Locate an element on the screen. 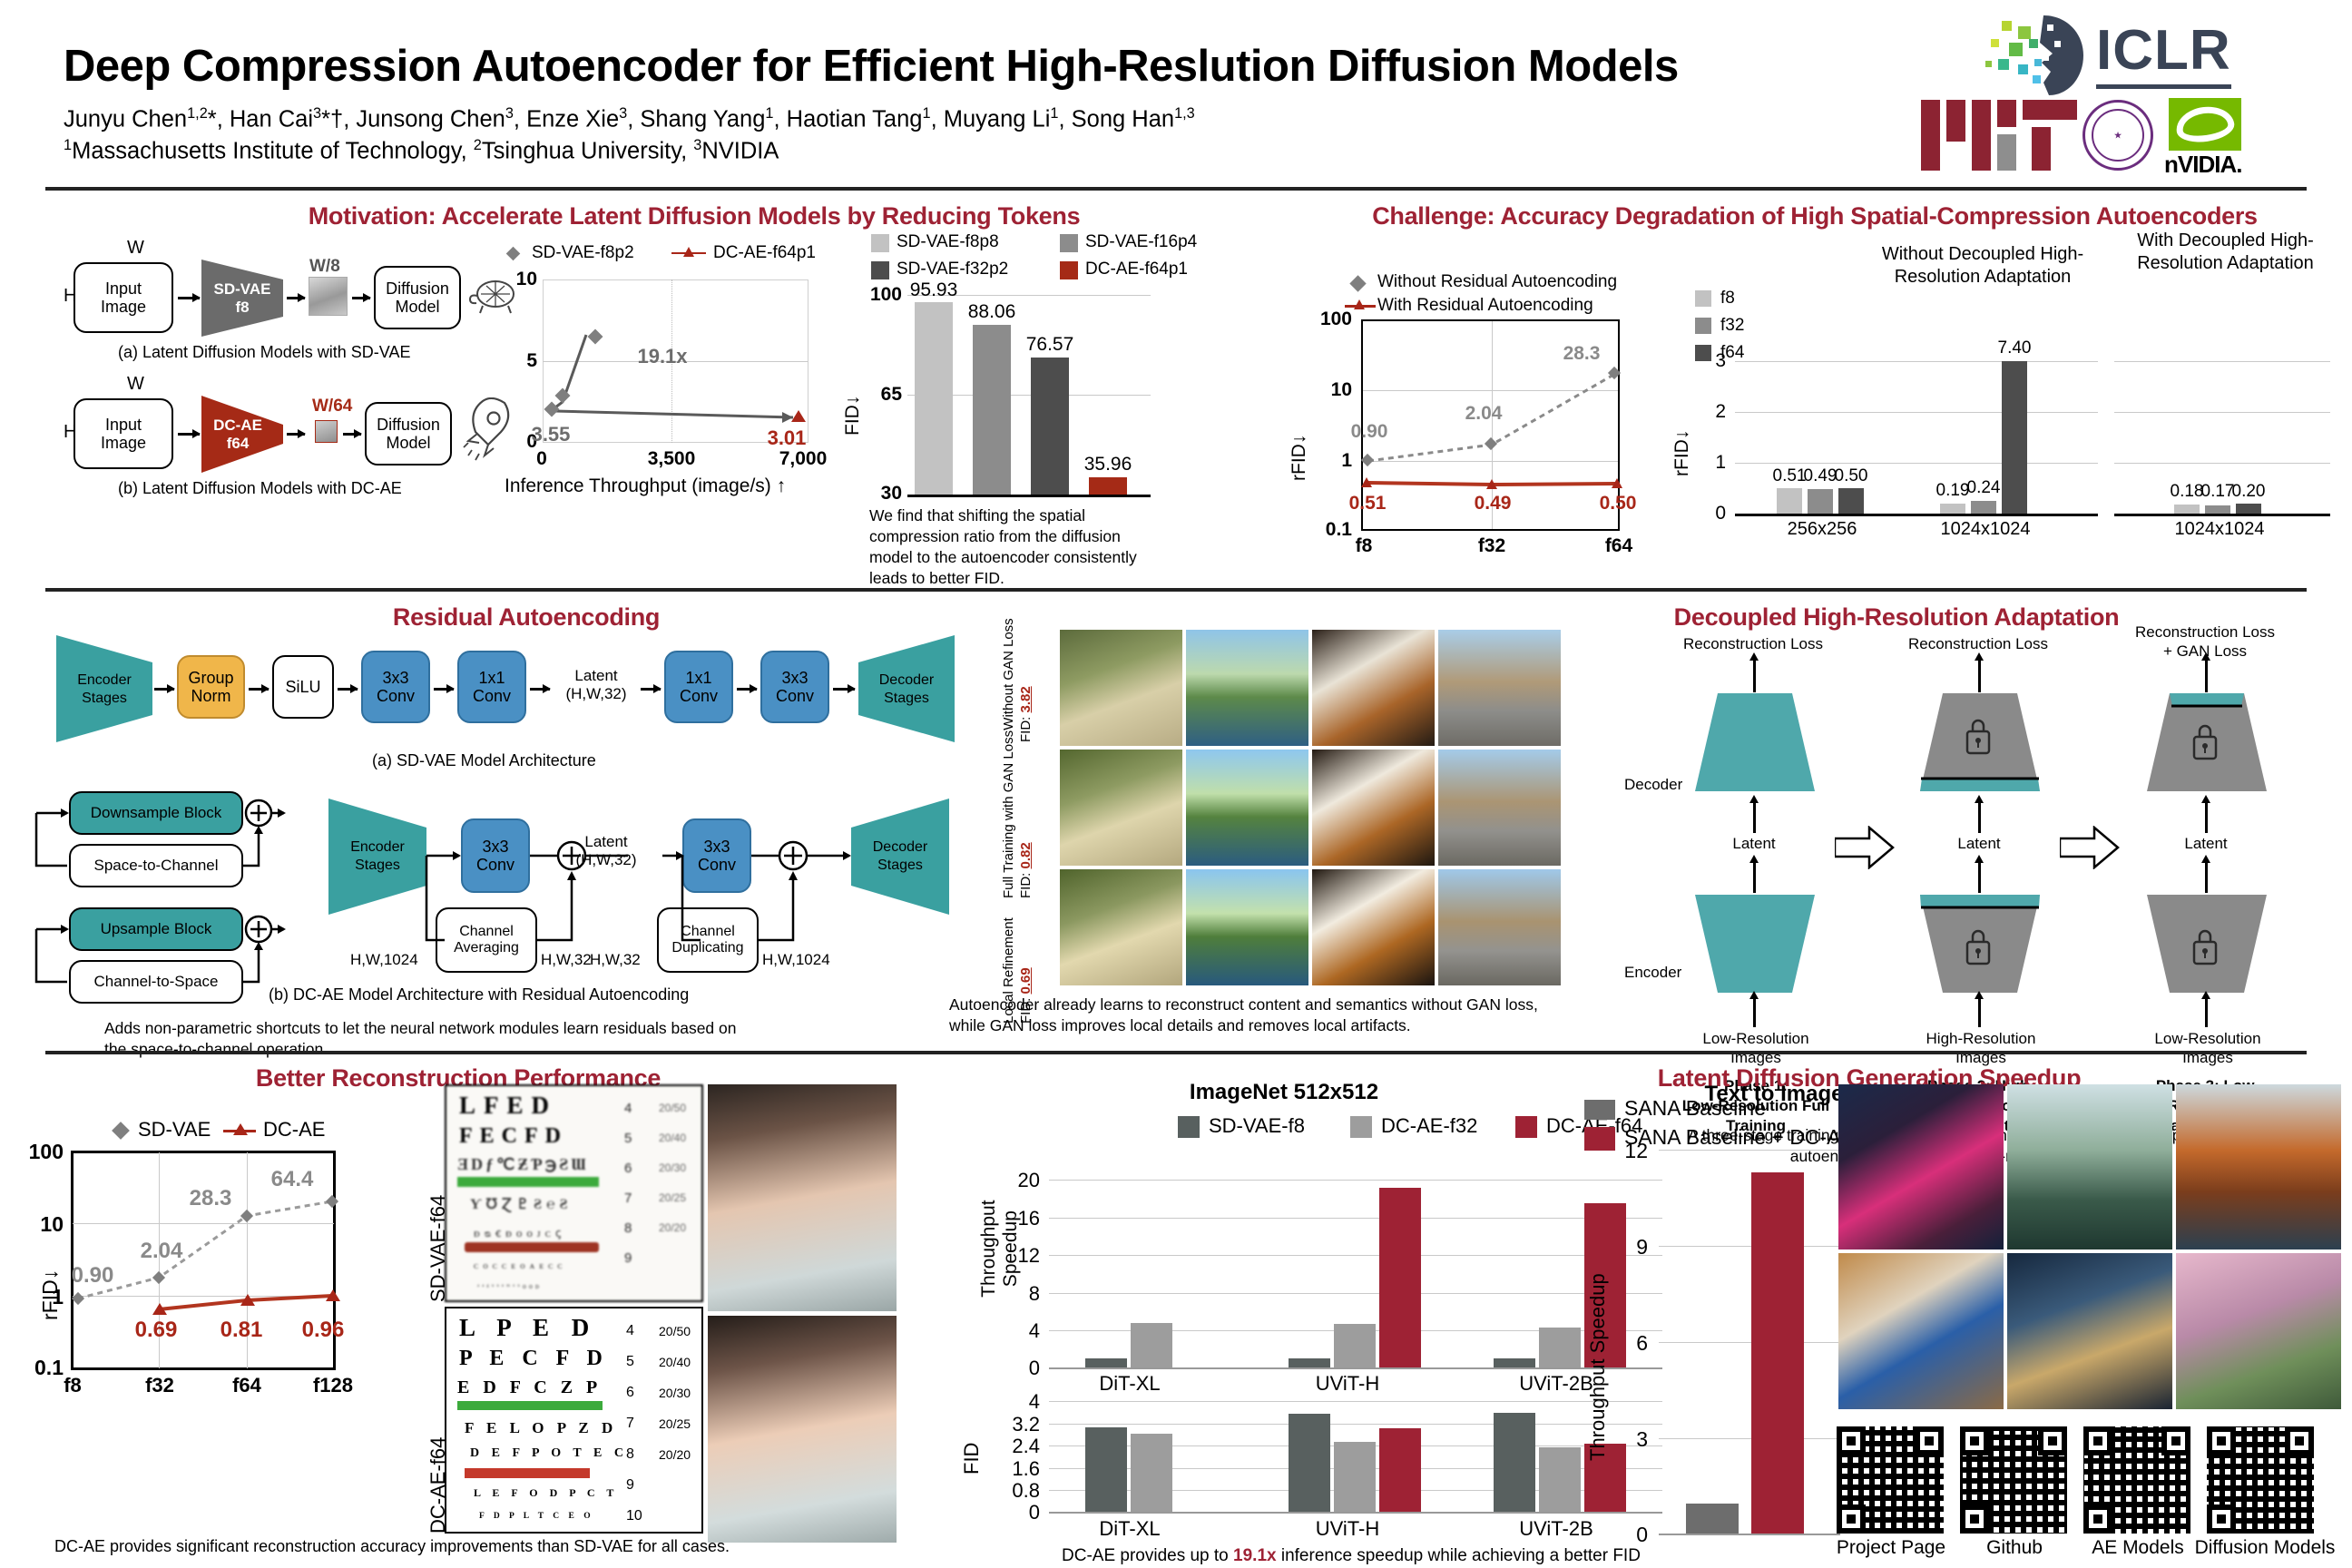  legend-swatch-f32 is located at coordinates (1703, 326).